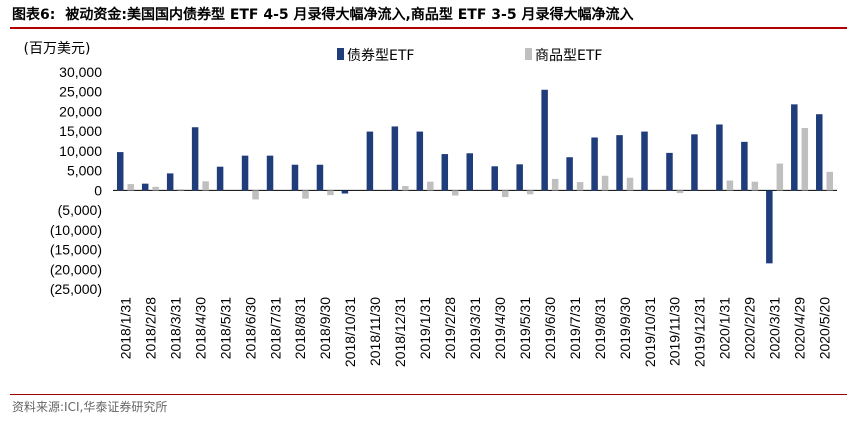 Image resolution: width=857 pixels, height=423 pixels. What do you see at coordinates (90, 407) in the screenshot?
I see `source-note: 资料来源:ICI,华泰证券研究所` at bounding box center [90, 407].